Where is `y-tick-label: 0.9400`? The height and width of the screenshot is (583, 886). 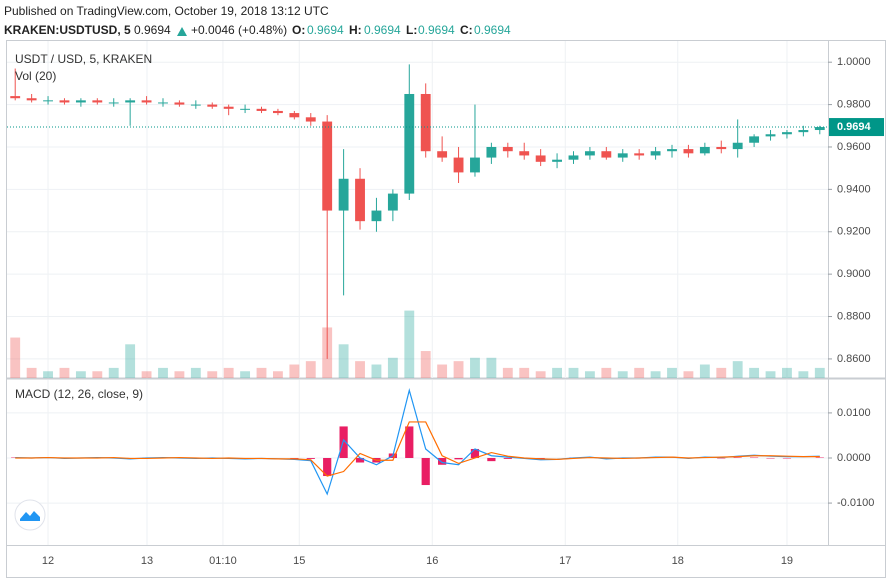 y-tick-label: 0.9400 is located at coordinates (854, 189).